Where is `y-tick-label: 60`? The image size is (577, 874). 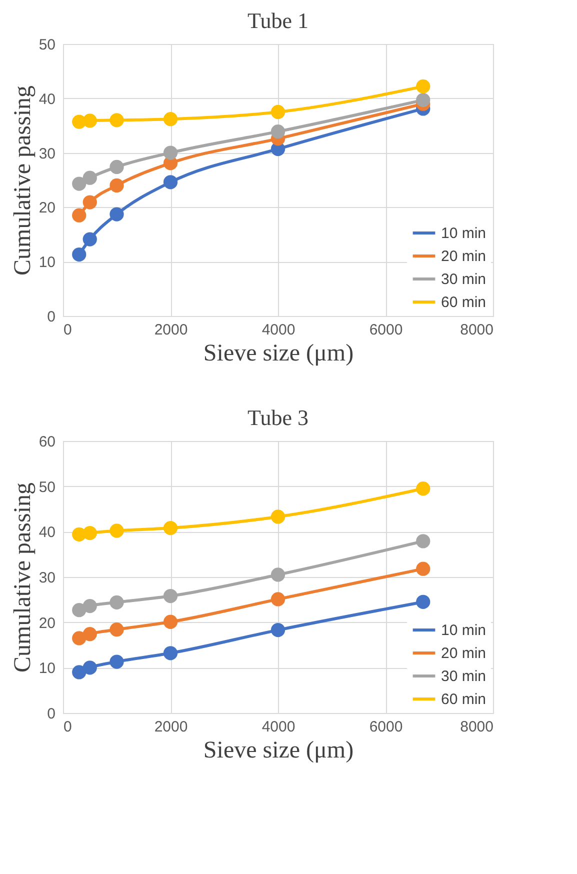
y-tick-label: 60 is located at coordinates (47, 442).